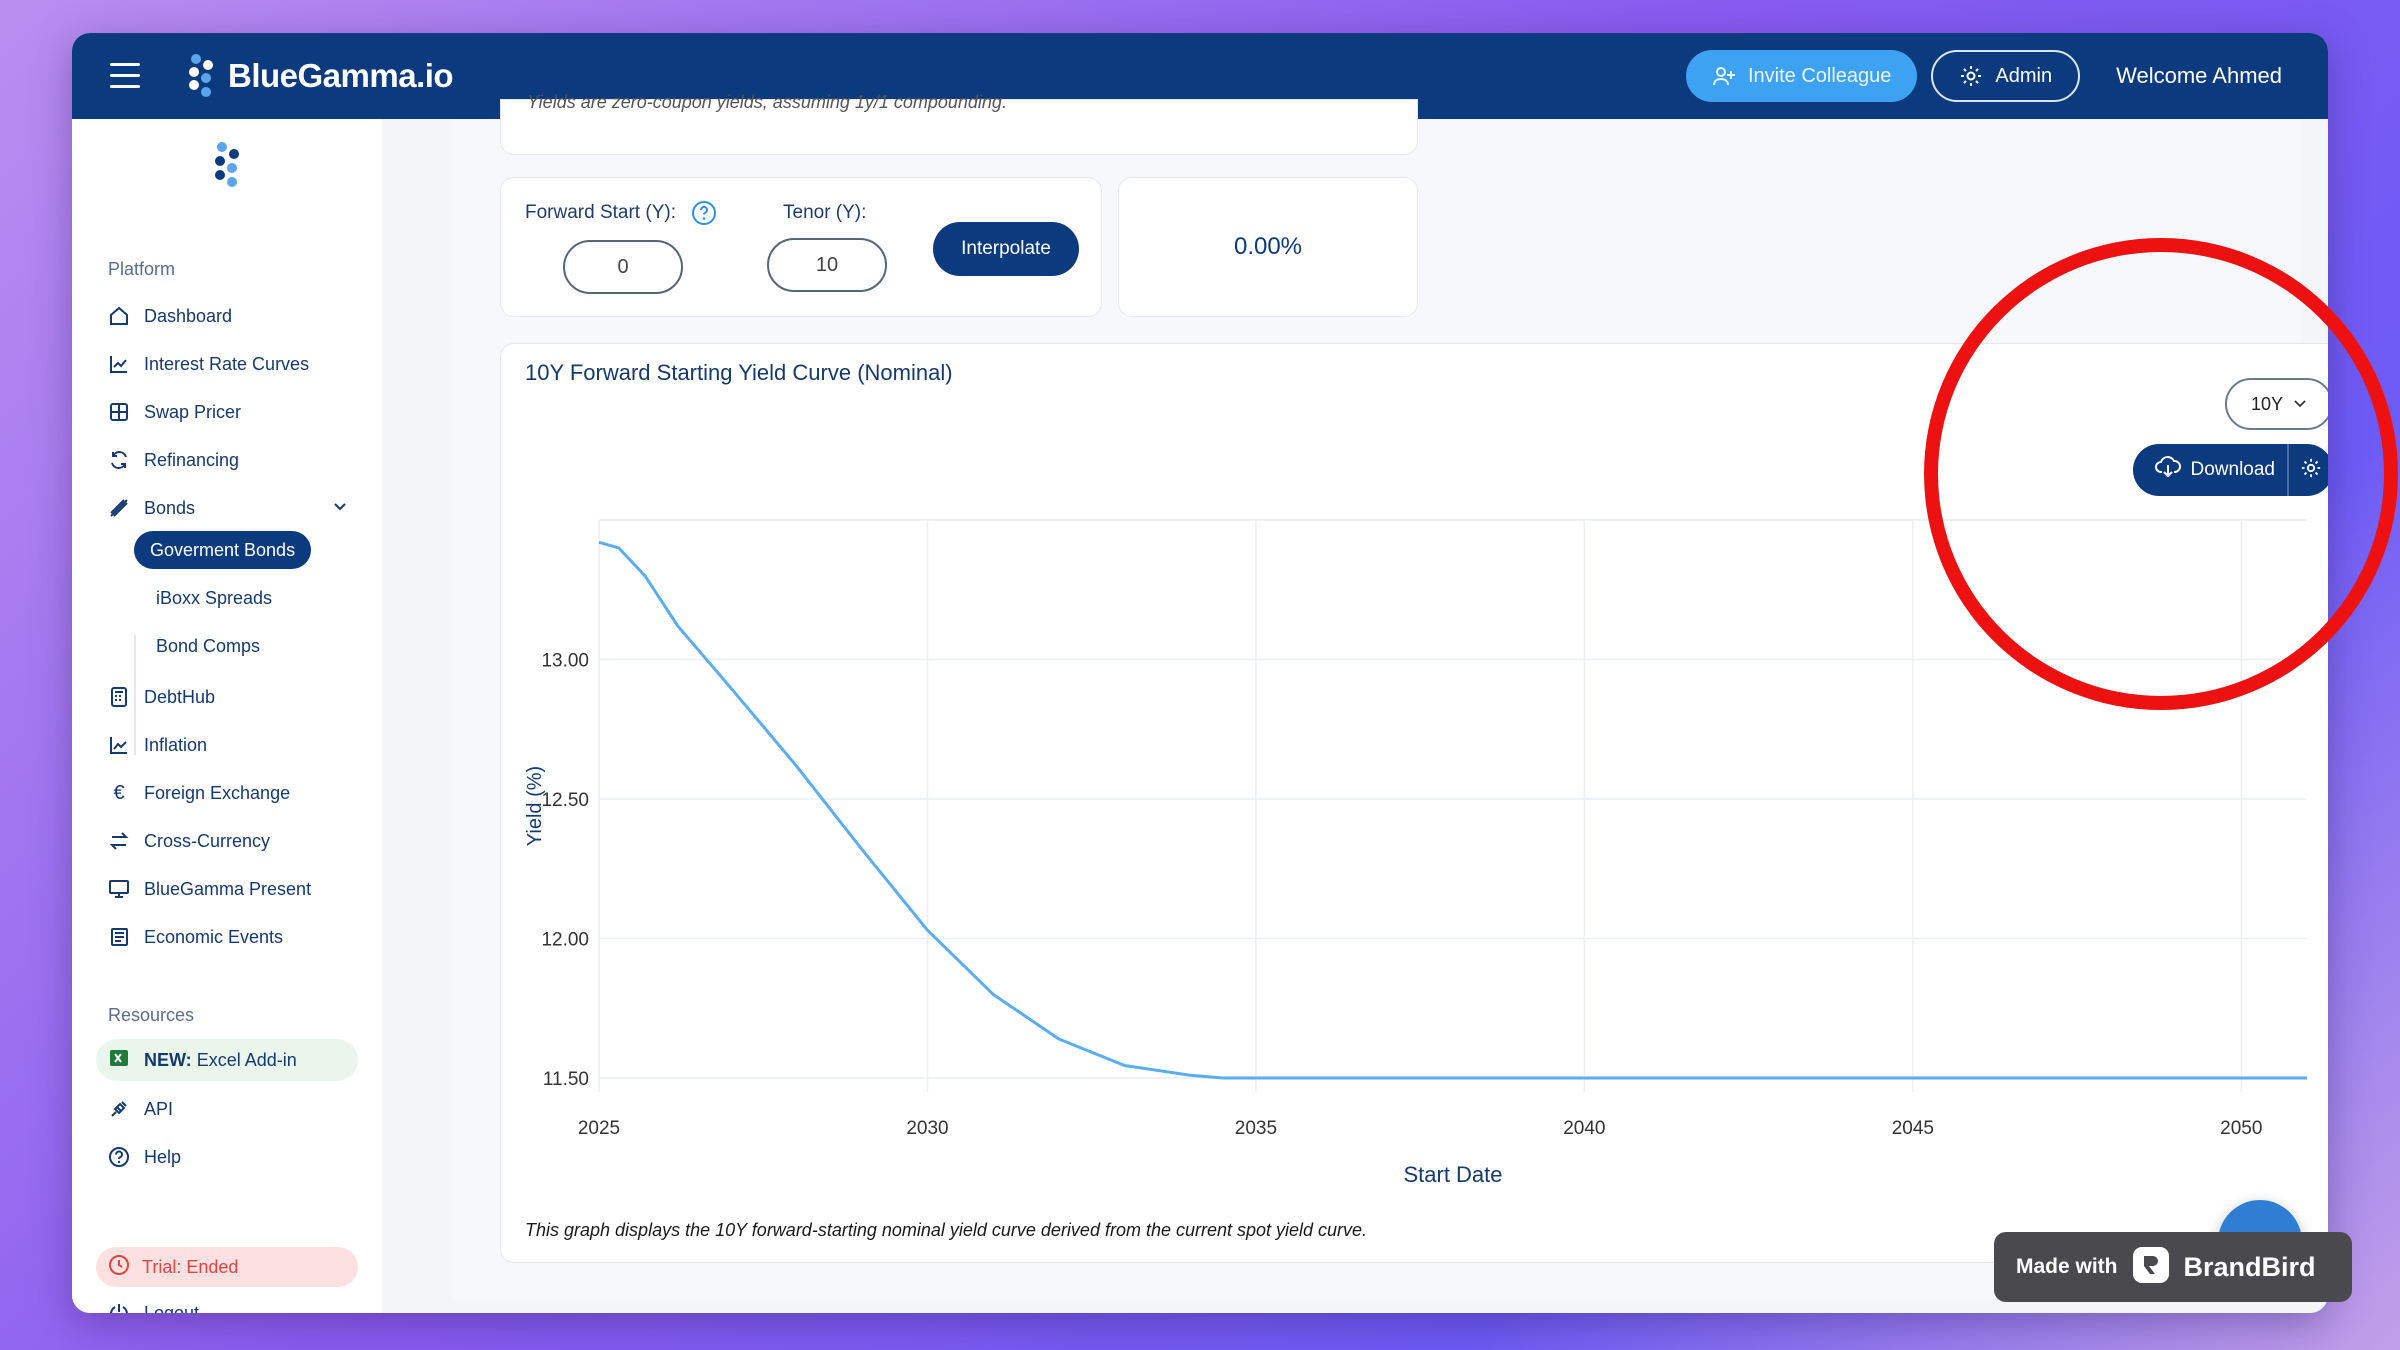 This screenshot has width=2400, height=1350. I want to click on forward-rate-result-card: 0.00%, so click(1268, 247).